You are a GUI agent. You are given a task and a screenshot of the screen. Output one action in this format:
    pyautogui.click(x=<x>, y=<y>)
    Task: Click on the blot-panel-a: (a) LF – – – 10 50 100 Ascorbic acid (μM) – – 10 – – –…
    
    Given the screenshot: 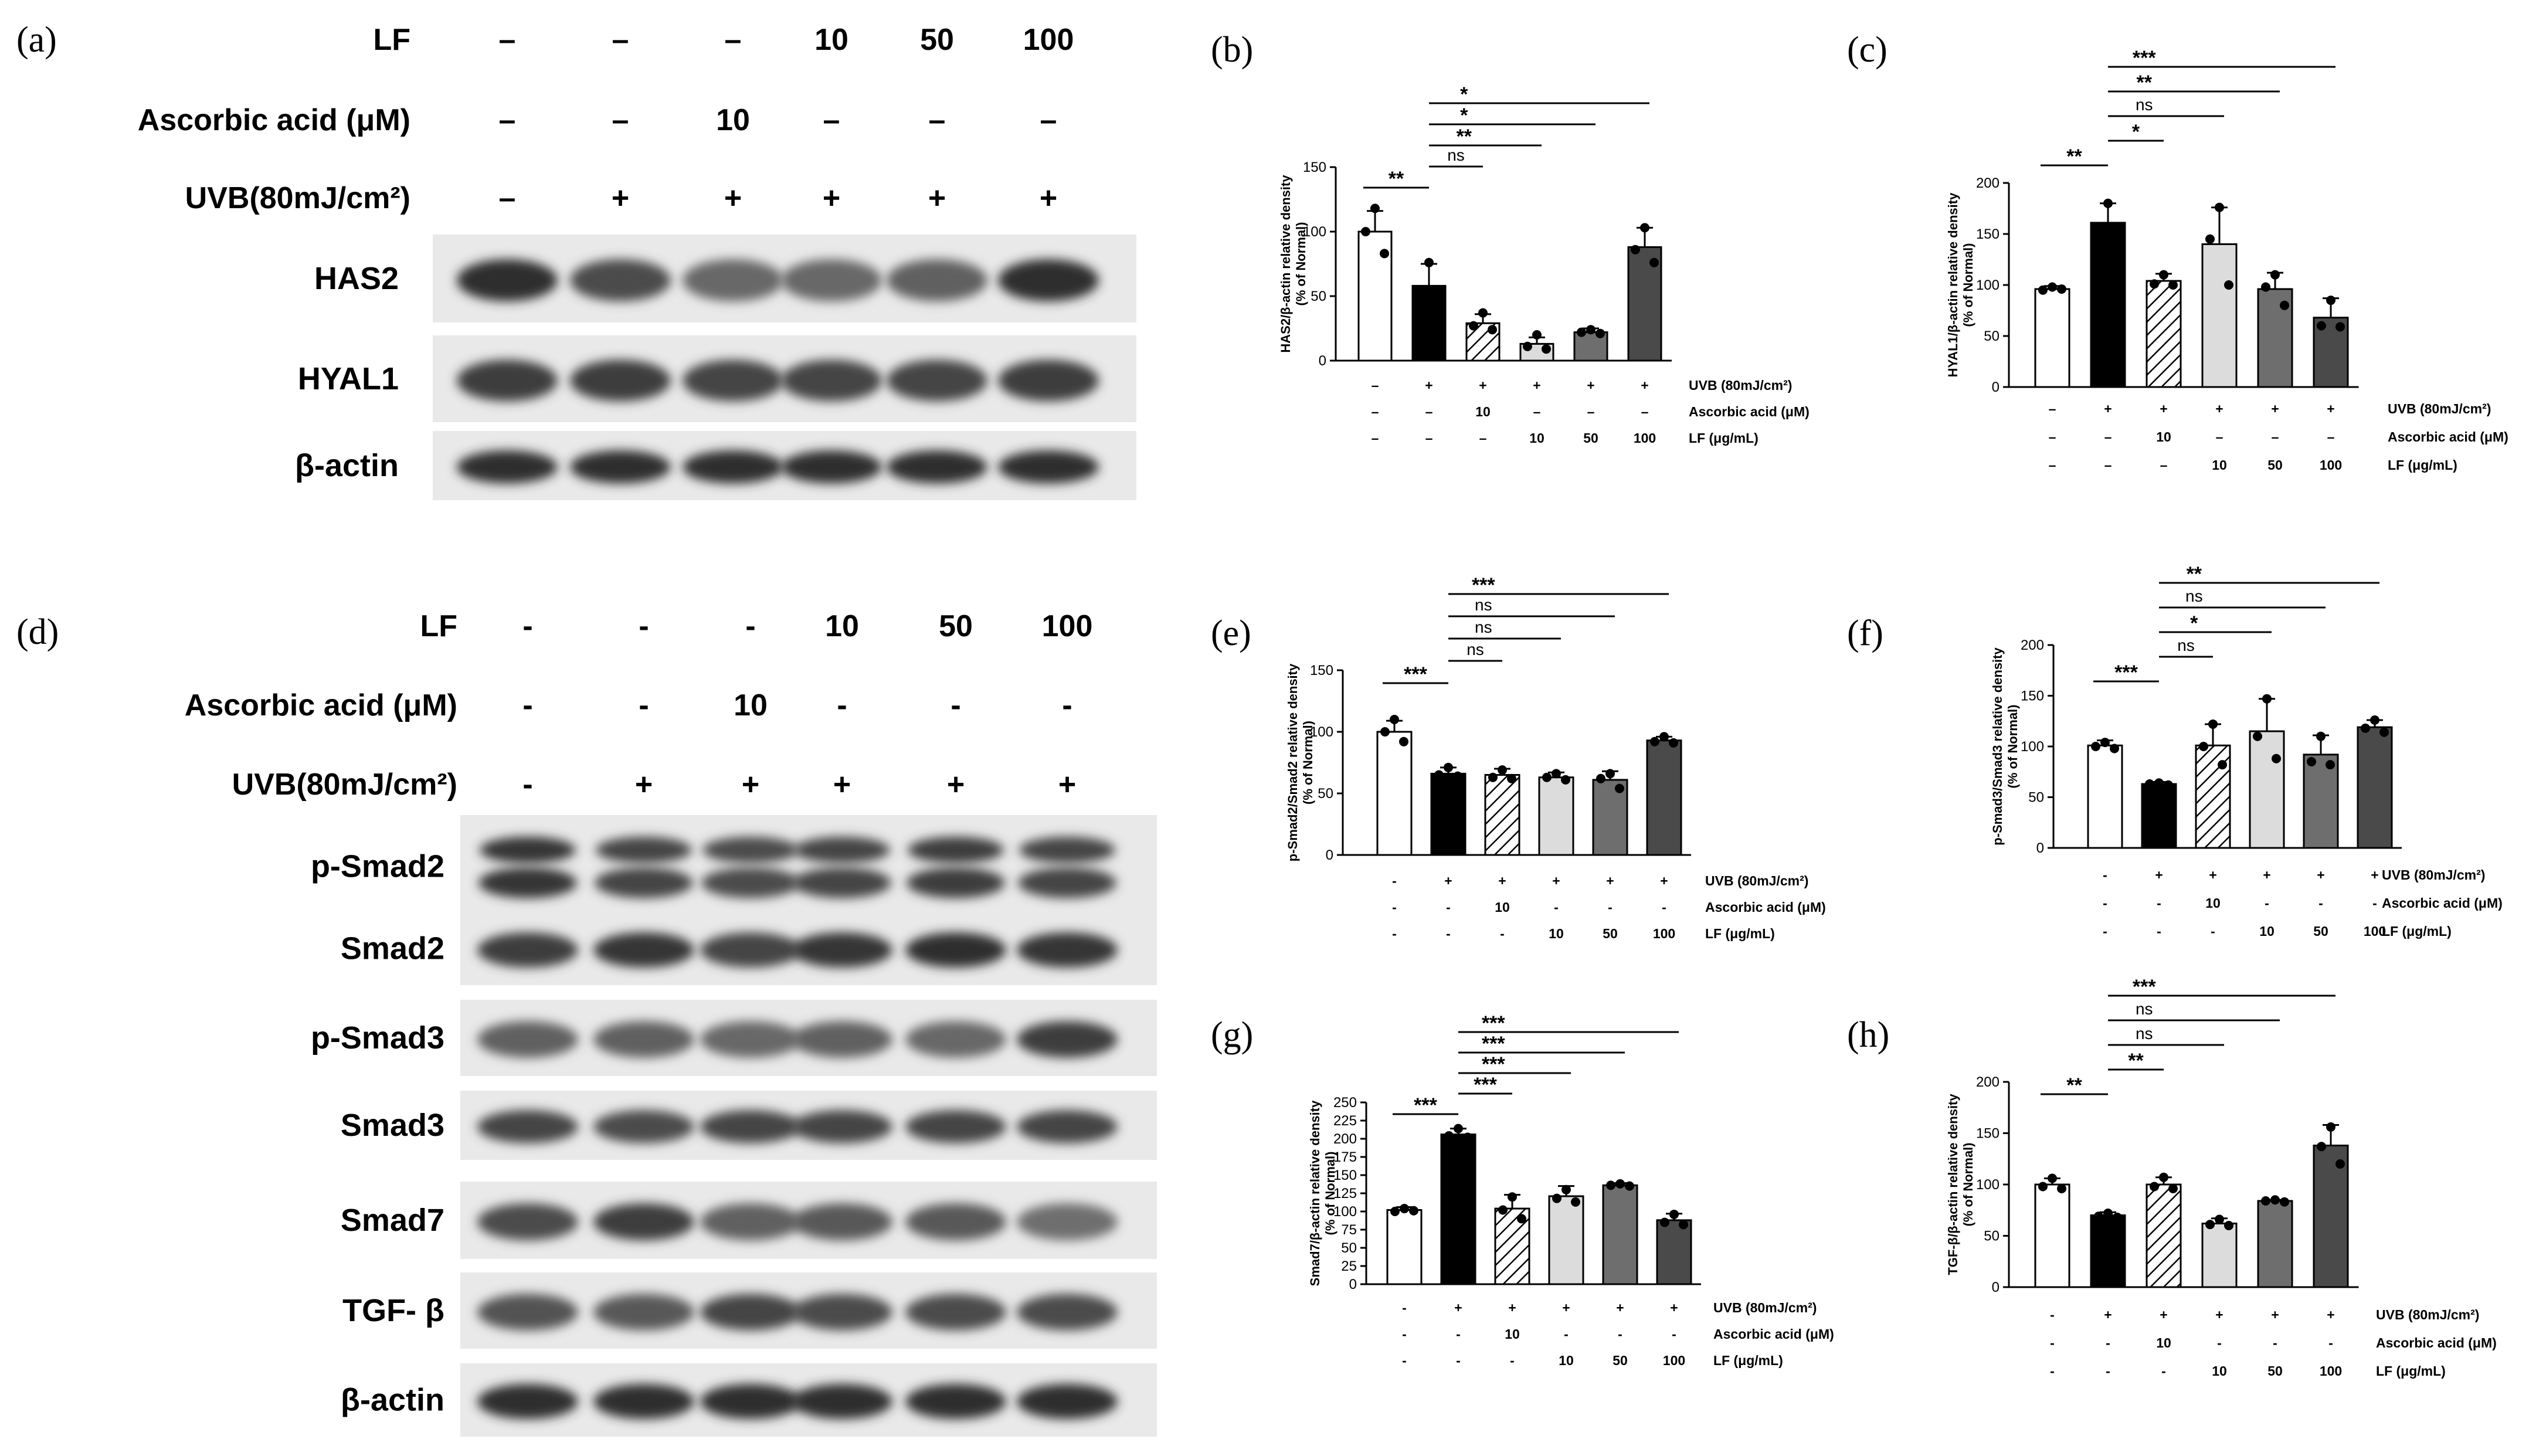 What is the action you would take?
    pyautogui.click(x=576, y=260)
    